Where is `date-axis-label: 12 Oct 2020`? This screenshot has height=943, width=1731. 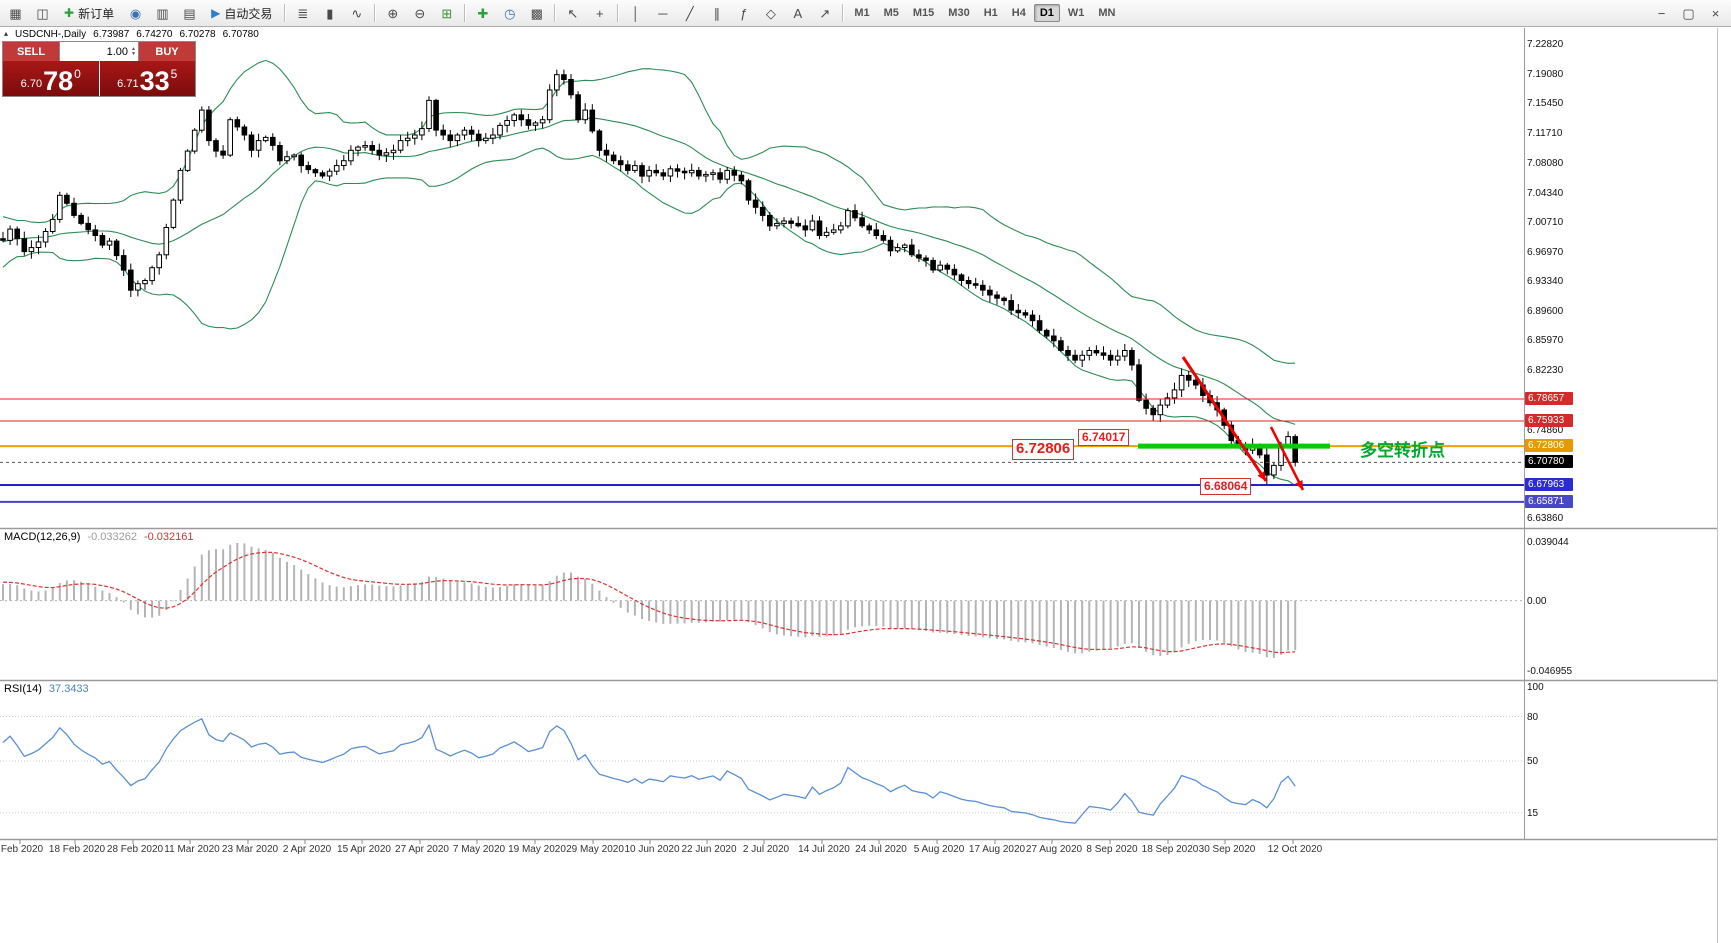 date-axis-label: 12 Oct 2020 is located at coordinates (1295, 849).